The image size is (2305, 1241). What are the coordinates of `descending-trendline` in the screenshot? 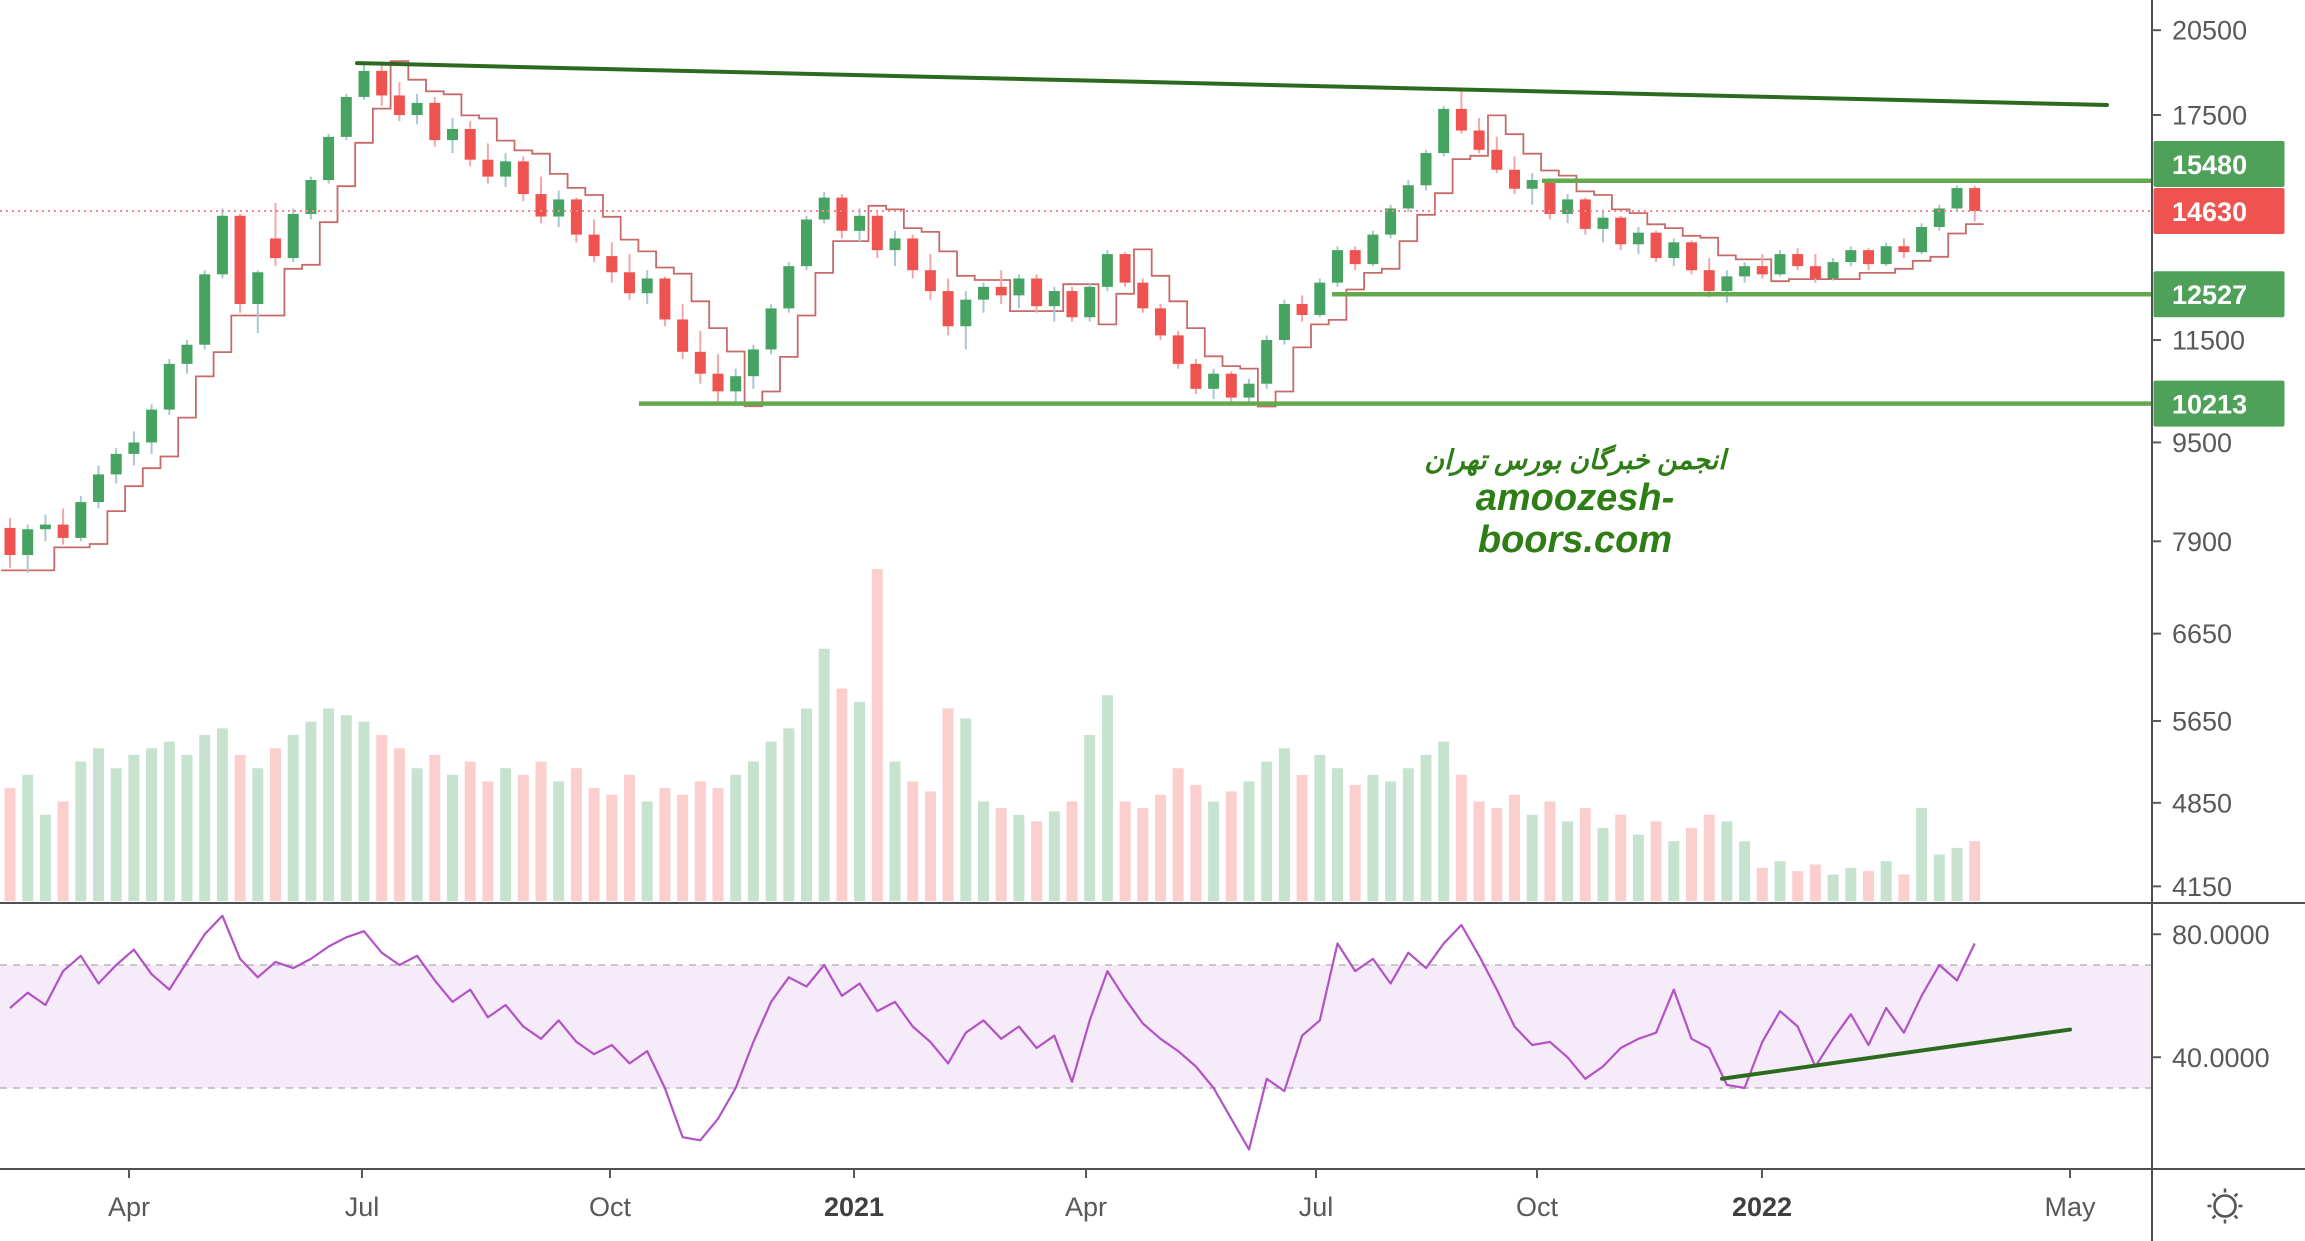 It's located at (1232, 84).